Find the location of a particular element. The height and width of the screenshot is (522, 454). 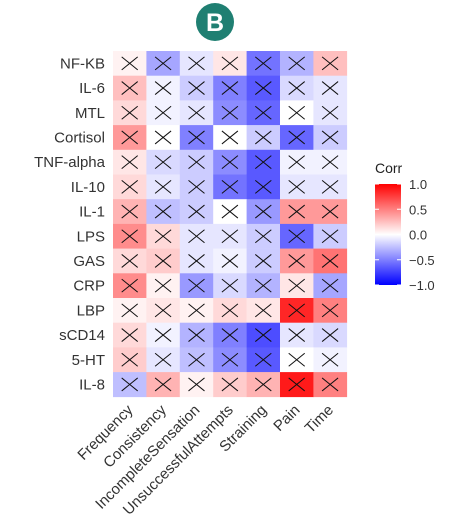

row-label: NF-KB is located at coordinates (82, 63).